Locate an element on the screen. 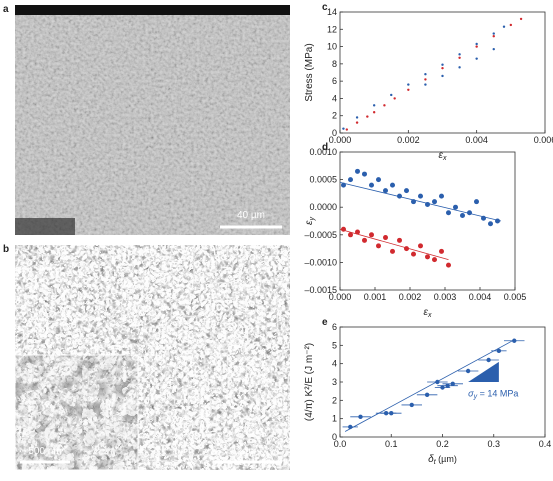  annotation-symbol: σ is located at coordinates (471, 394).